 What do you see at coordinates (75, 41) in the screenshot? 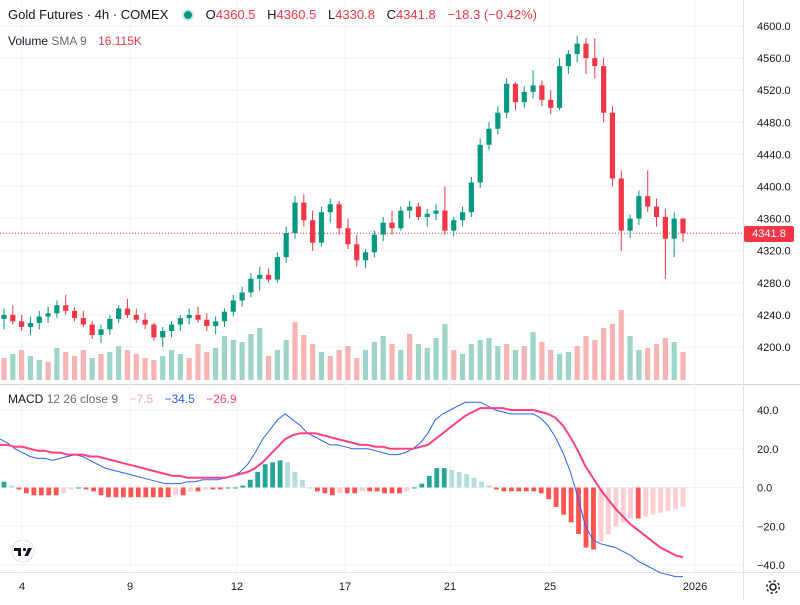
I see `volume-legend: Volume SMA 9 16.115K` at bounding box center [75, 41].